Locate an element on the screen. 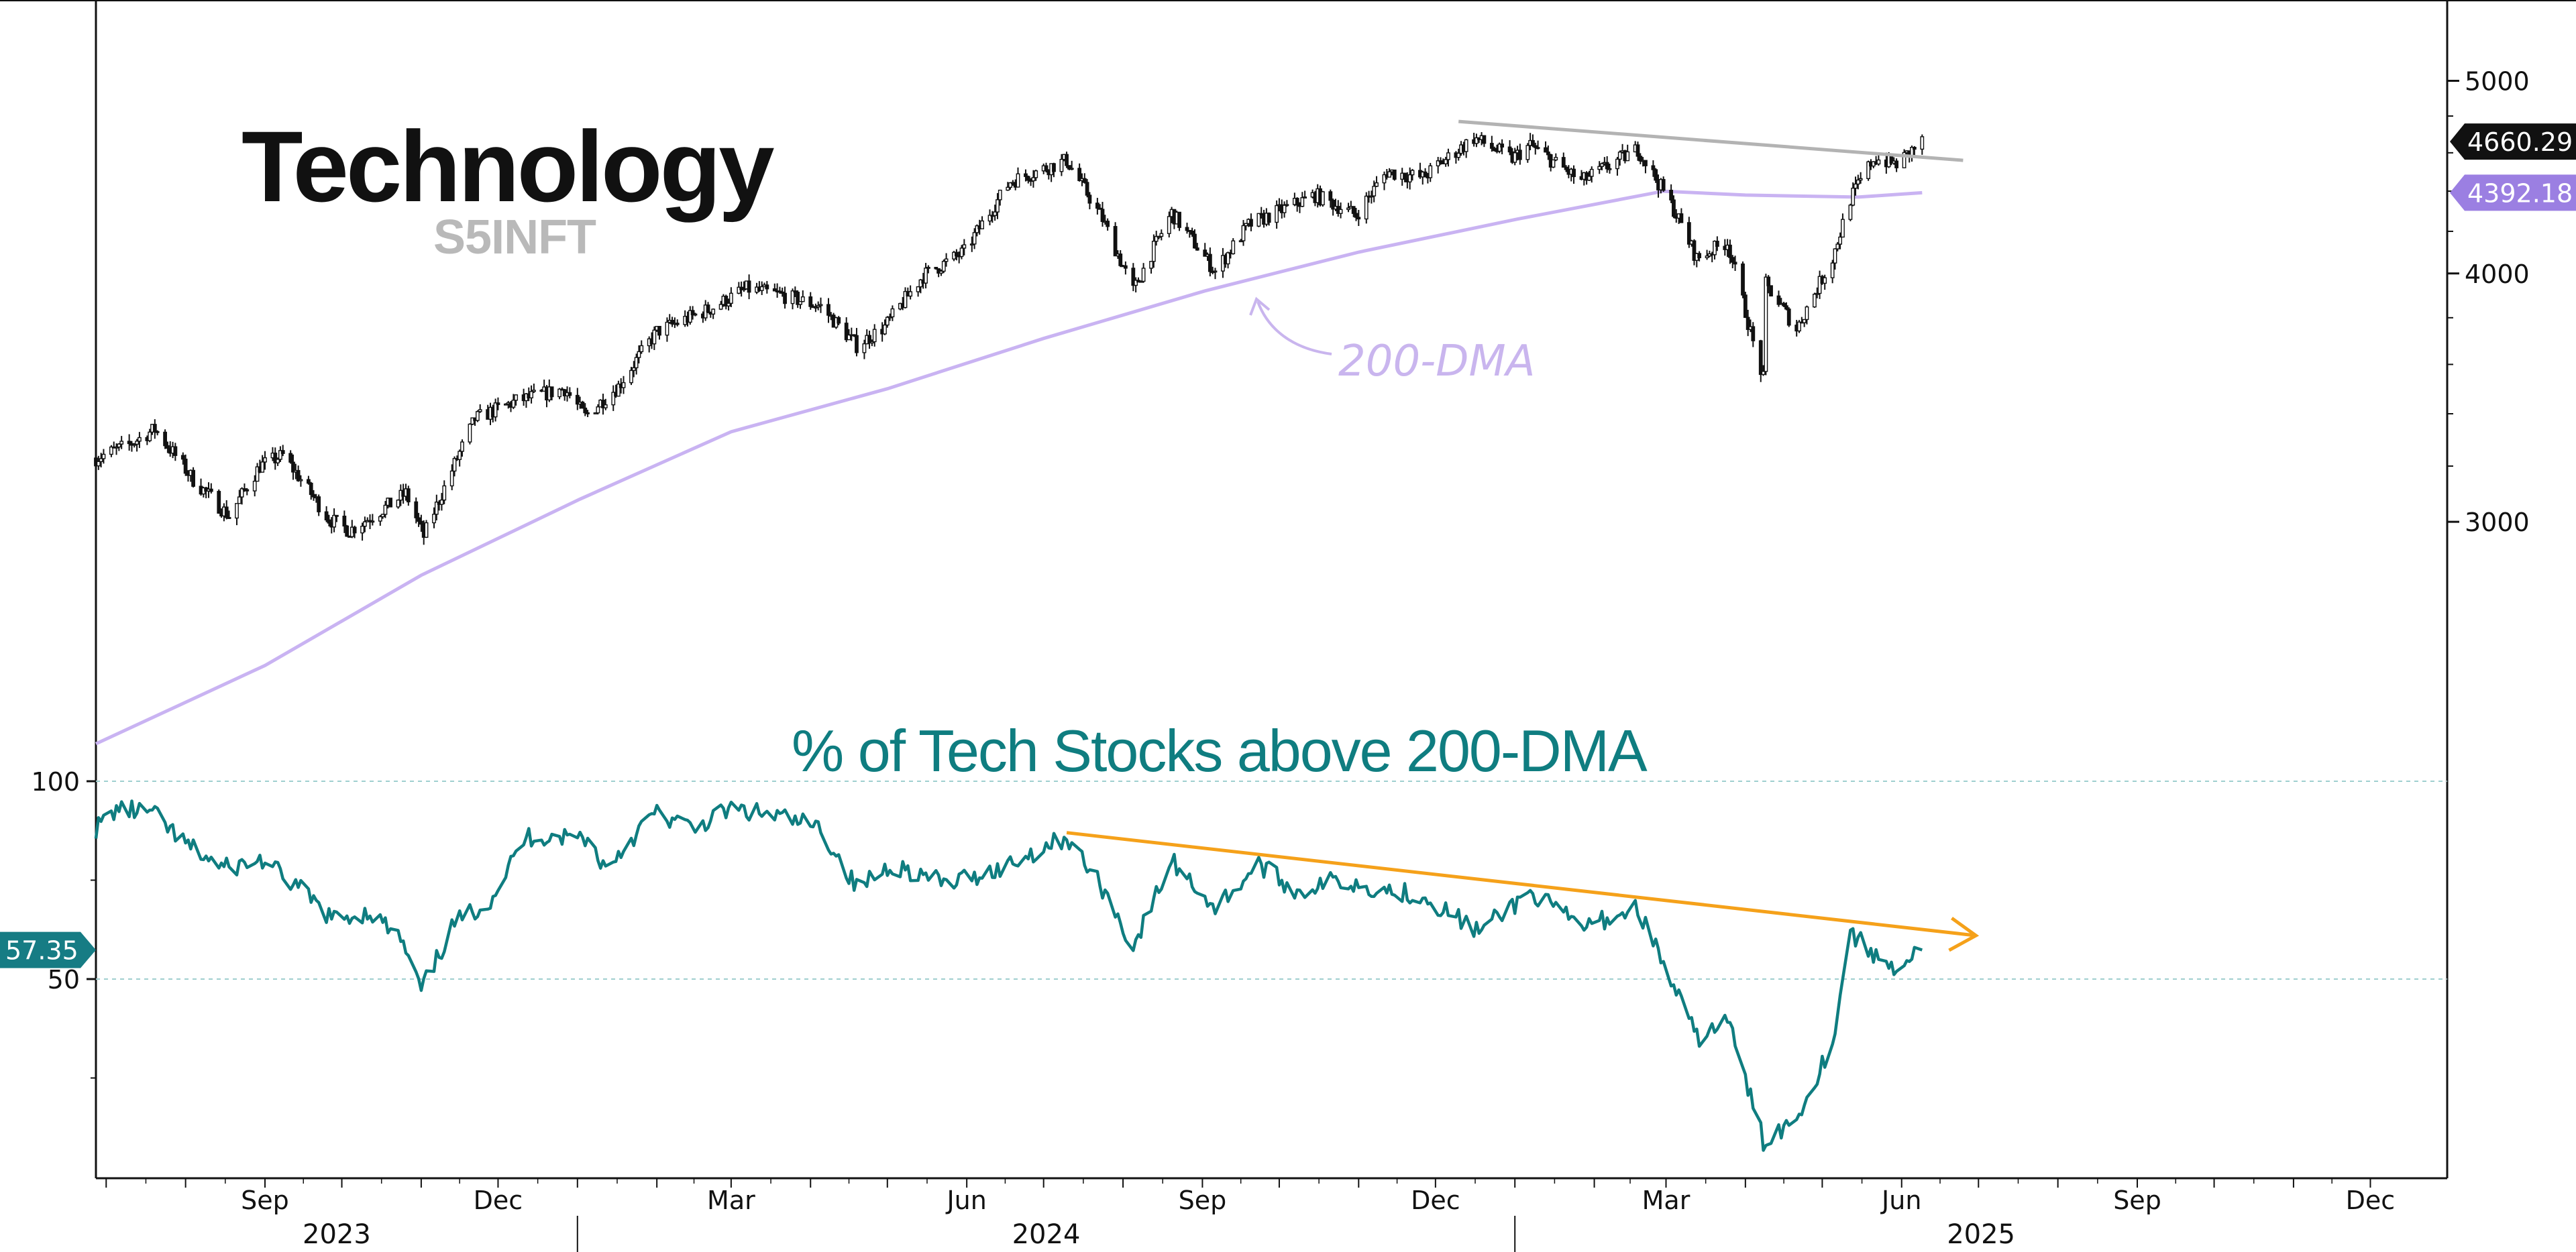  breadth-trendline-arrowhead is located at coordinates (1964, 934).